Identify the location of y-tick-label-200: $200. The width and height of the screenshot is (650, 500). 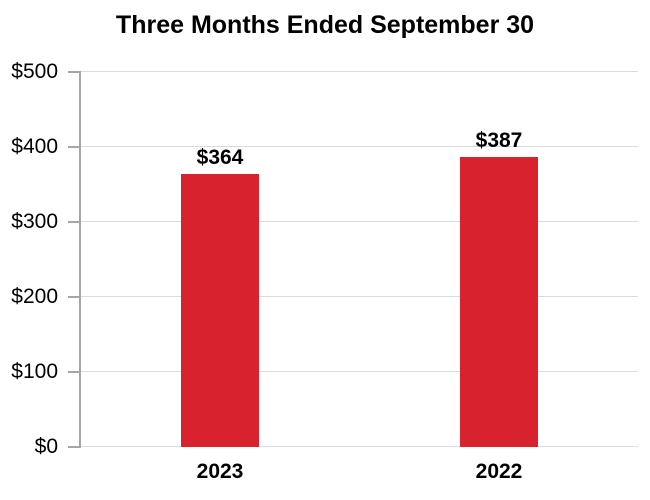
(34, 296).